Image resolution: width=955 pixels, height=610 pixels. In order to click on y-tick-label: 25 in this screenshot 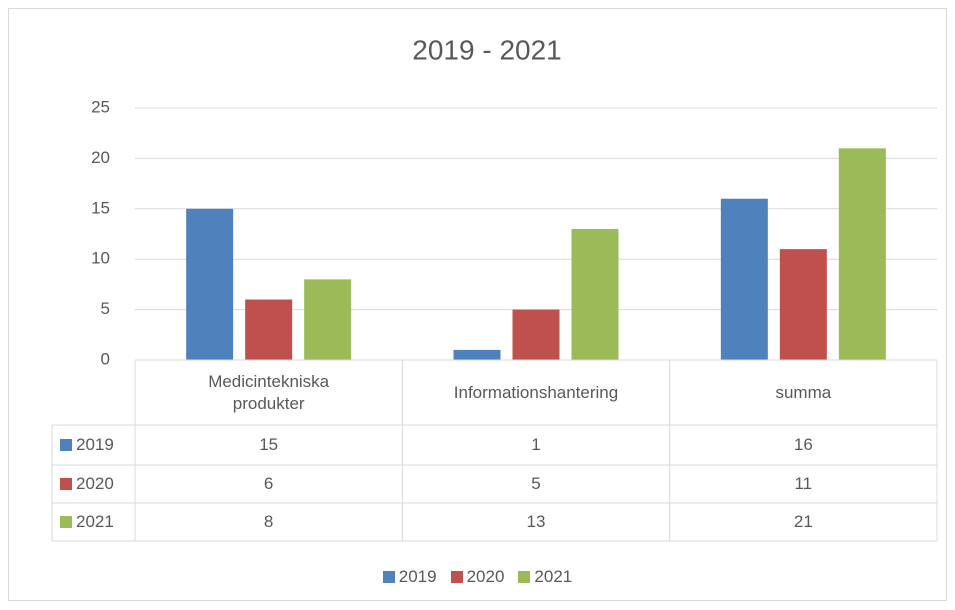, I will do `click(100, 106)`.